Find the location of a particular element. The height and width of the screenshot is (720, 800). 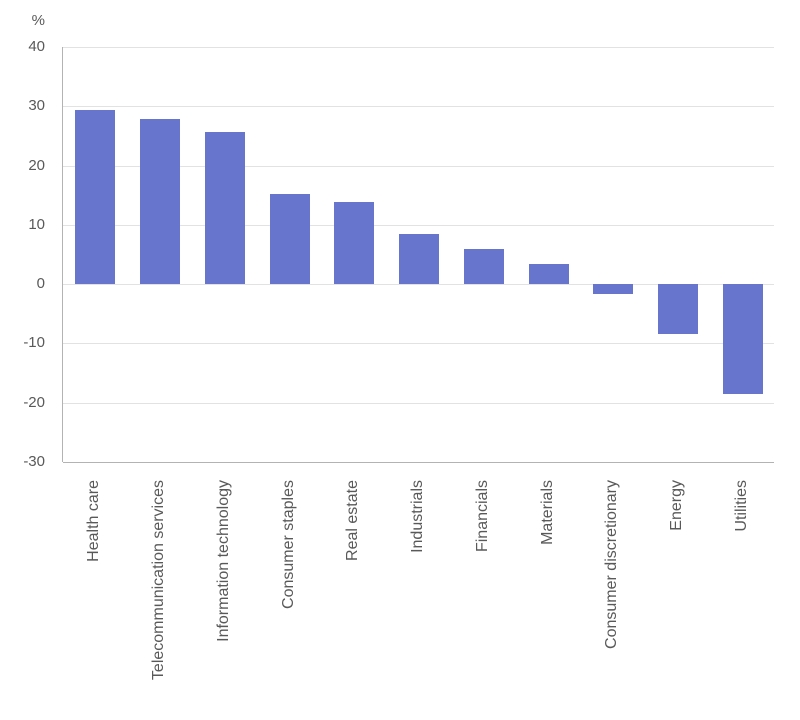

x-axis-label: Consumer discretionary is located at coordinates (612, 564).